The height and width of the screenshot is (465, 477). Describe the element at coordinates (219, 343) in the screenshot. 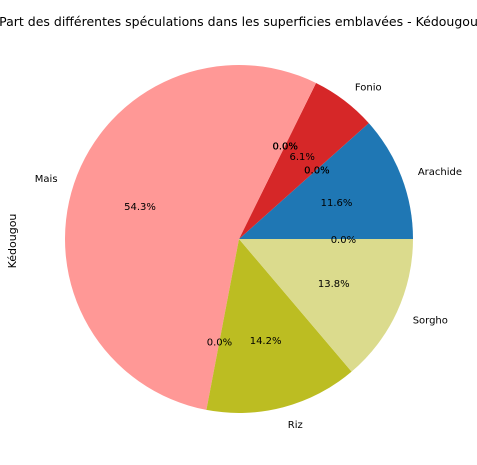

I see `percent-label-zero-8: 0.0%` at that location.